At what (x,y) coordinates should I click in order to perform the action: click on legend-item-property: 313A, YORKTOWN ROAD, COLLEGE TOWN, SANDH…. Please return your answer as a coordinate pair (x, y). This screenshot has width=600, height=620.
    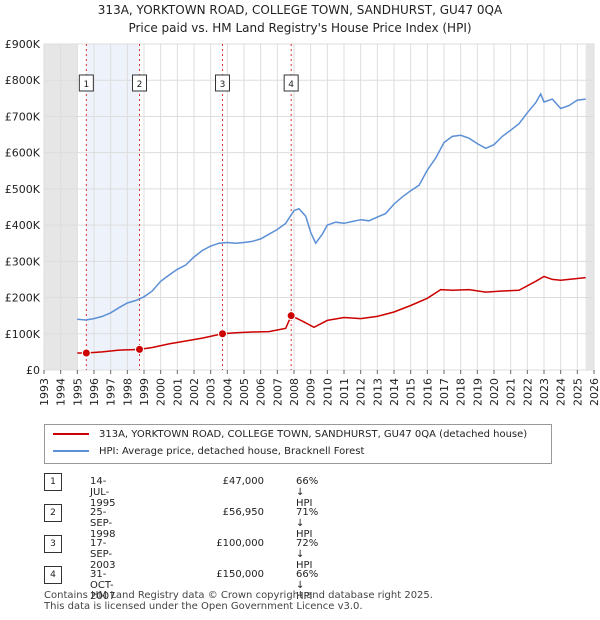
    Looking at the image, I should click on (290, 435).